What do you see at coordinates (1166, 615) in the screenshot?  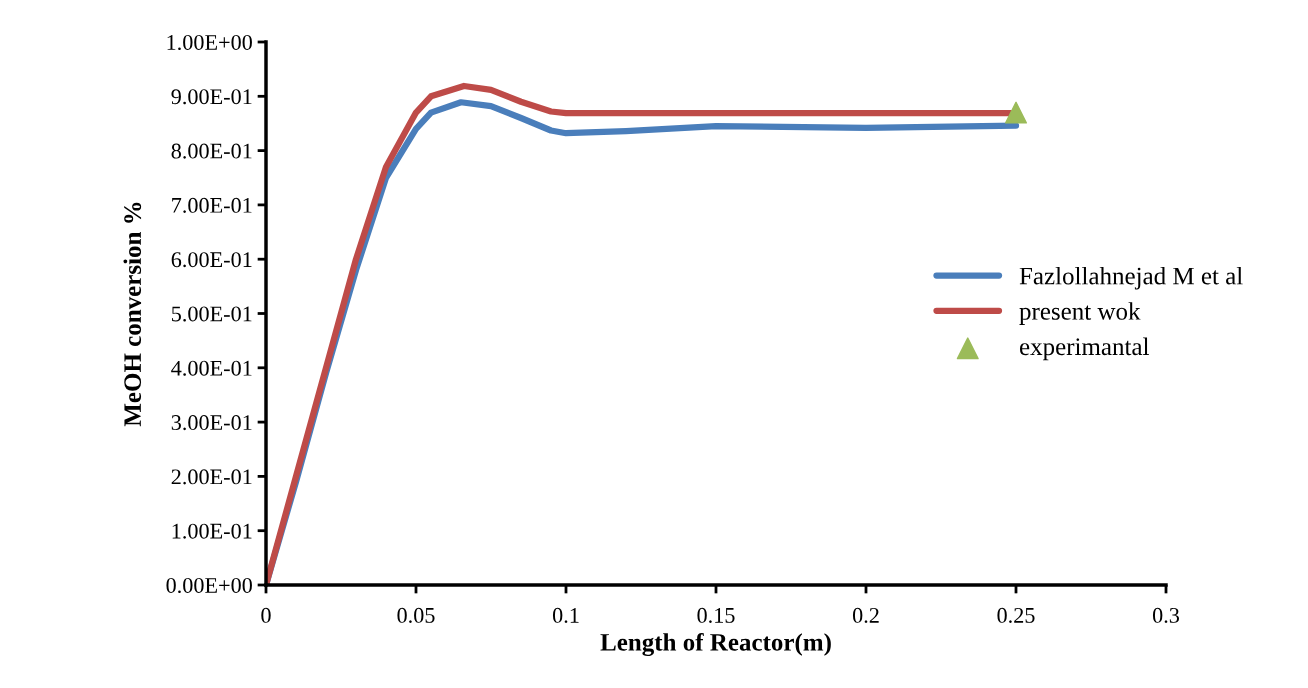 I see `x-tick-label: 0.3` at bounding box center [1166, 615].